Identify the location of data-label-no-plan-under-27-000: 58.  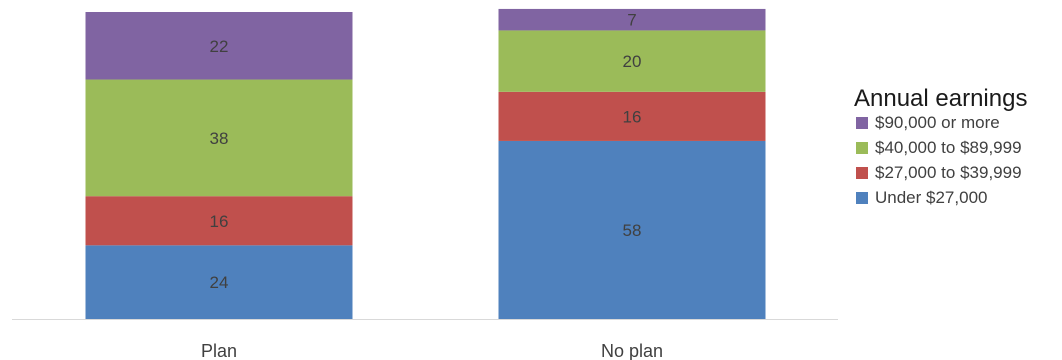
(632, 230).